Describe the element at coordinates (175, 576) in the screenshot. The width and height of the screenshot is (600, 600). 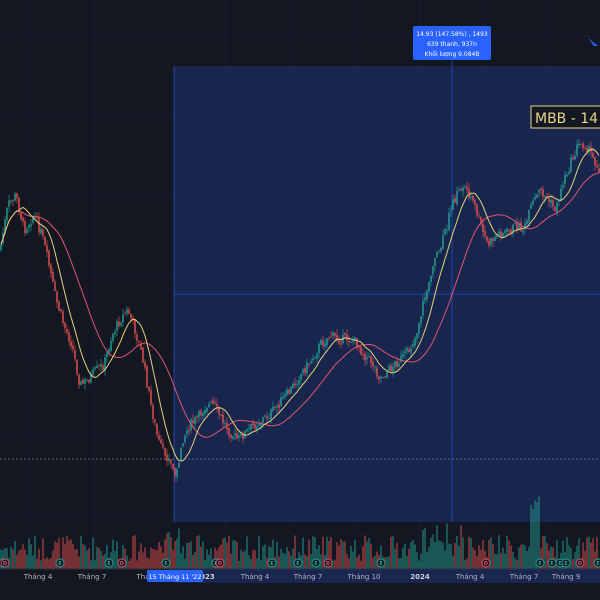
I see `crosshair-date-badge: 15 Tháng 11 '22` at that location.